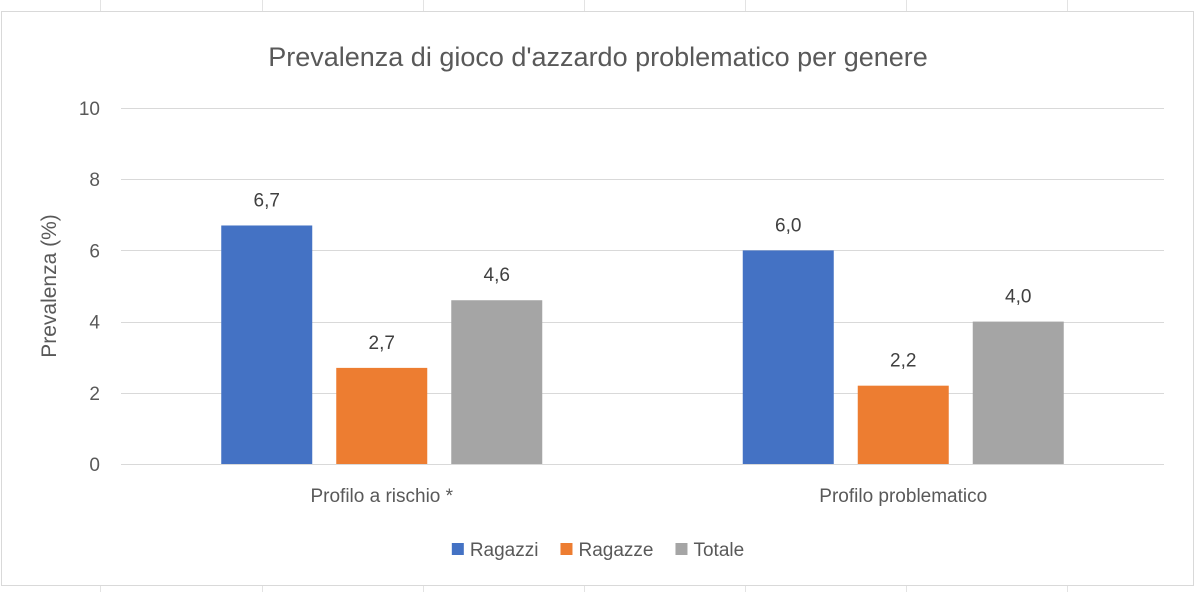 The height and width of the screenshot is (592, 1196). Describe the element at coordinates (89, 109) in the screenshot. I see `y-tick-label: 10` at that location.